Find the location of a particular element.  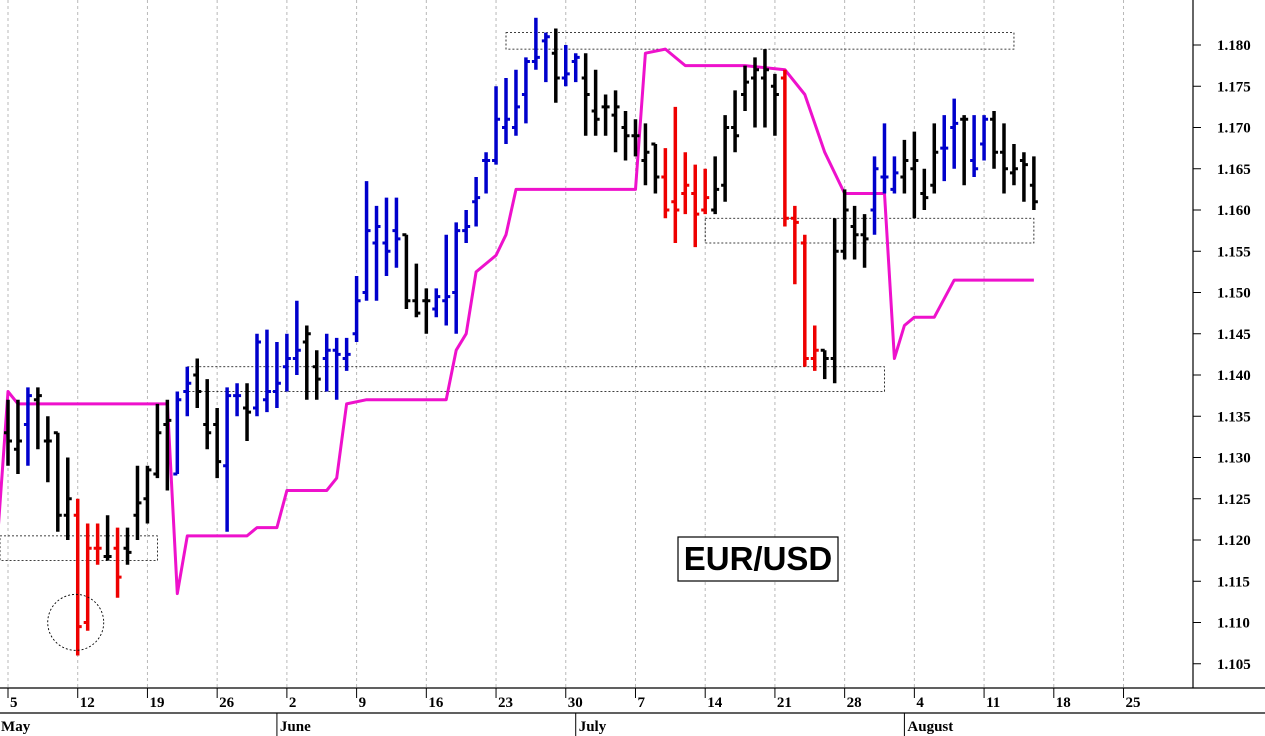

month-label: May is located at coordinates (16, 727).